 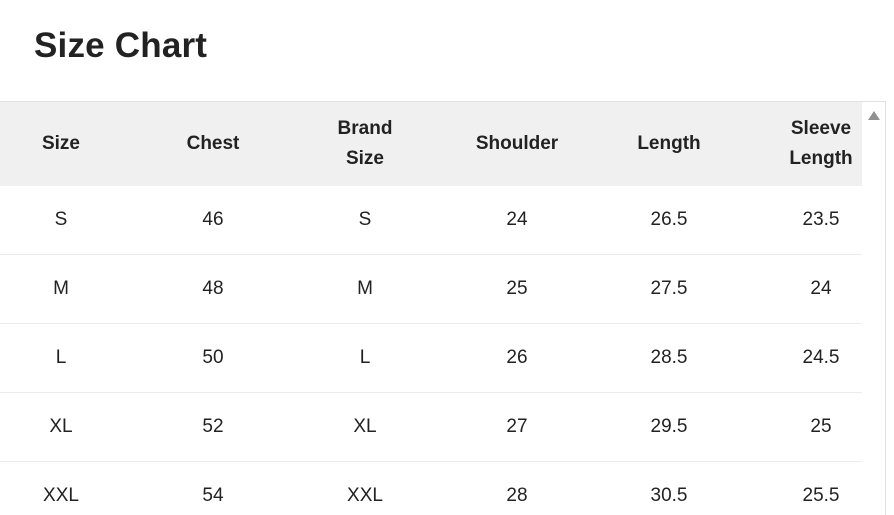 What do you see at coordinates (120, 46) in the screenshot?
I see `page-title: Size Chart` at bounding box center [120, 46].